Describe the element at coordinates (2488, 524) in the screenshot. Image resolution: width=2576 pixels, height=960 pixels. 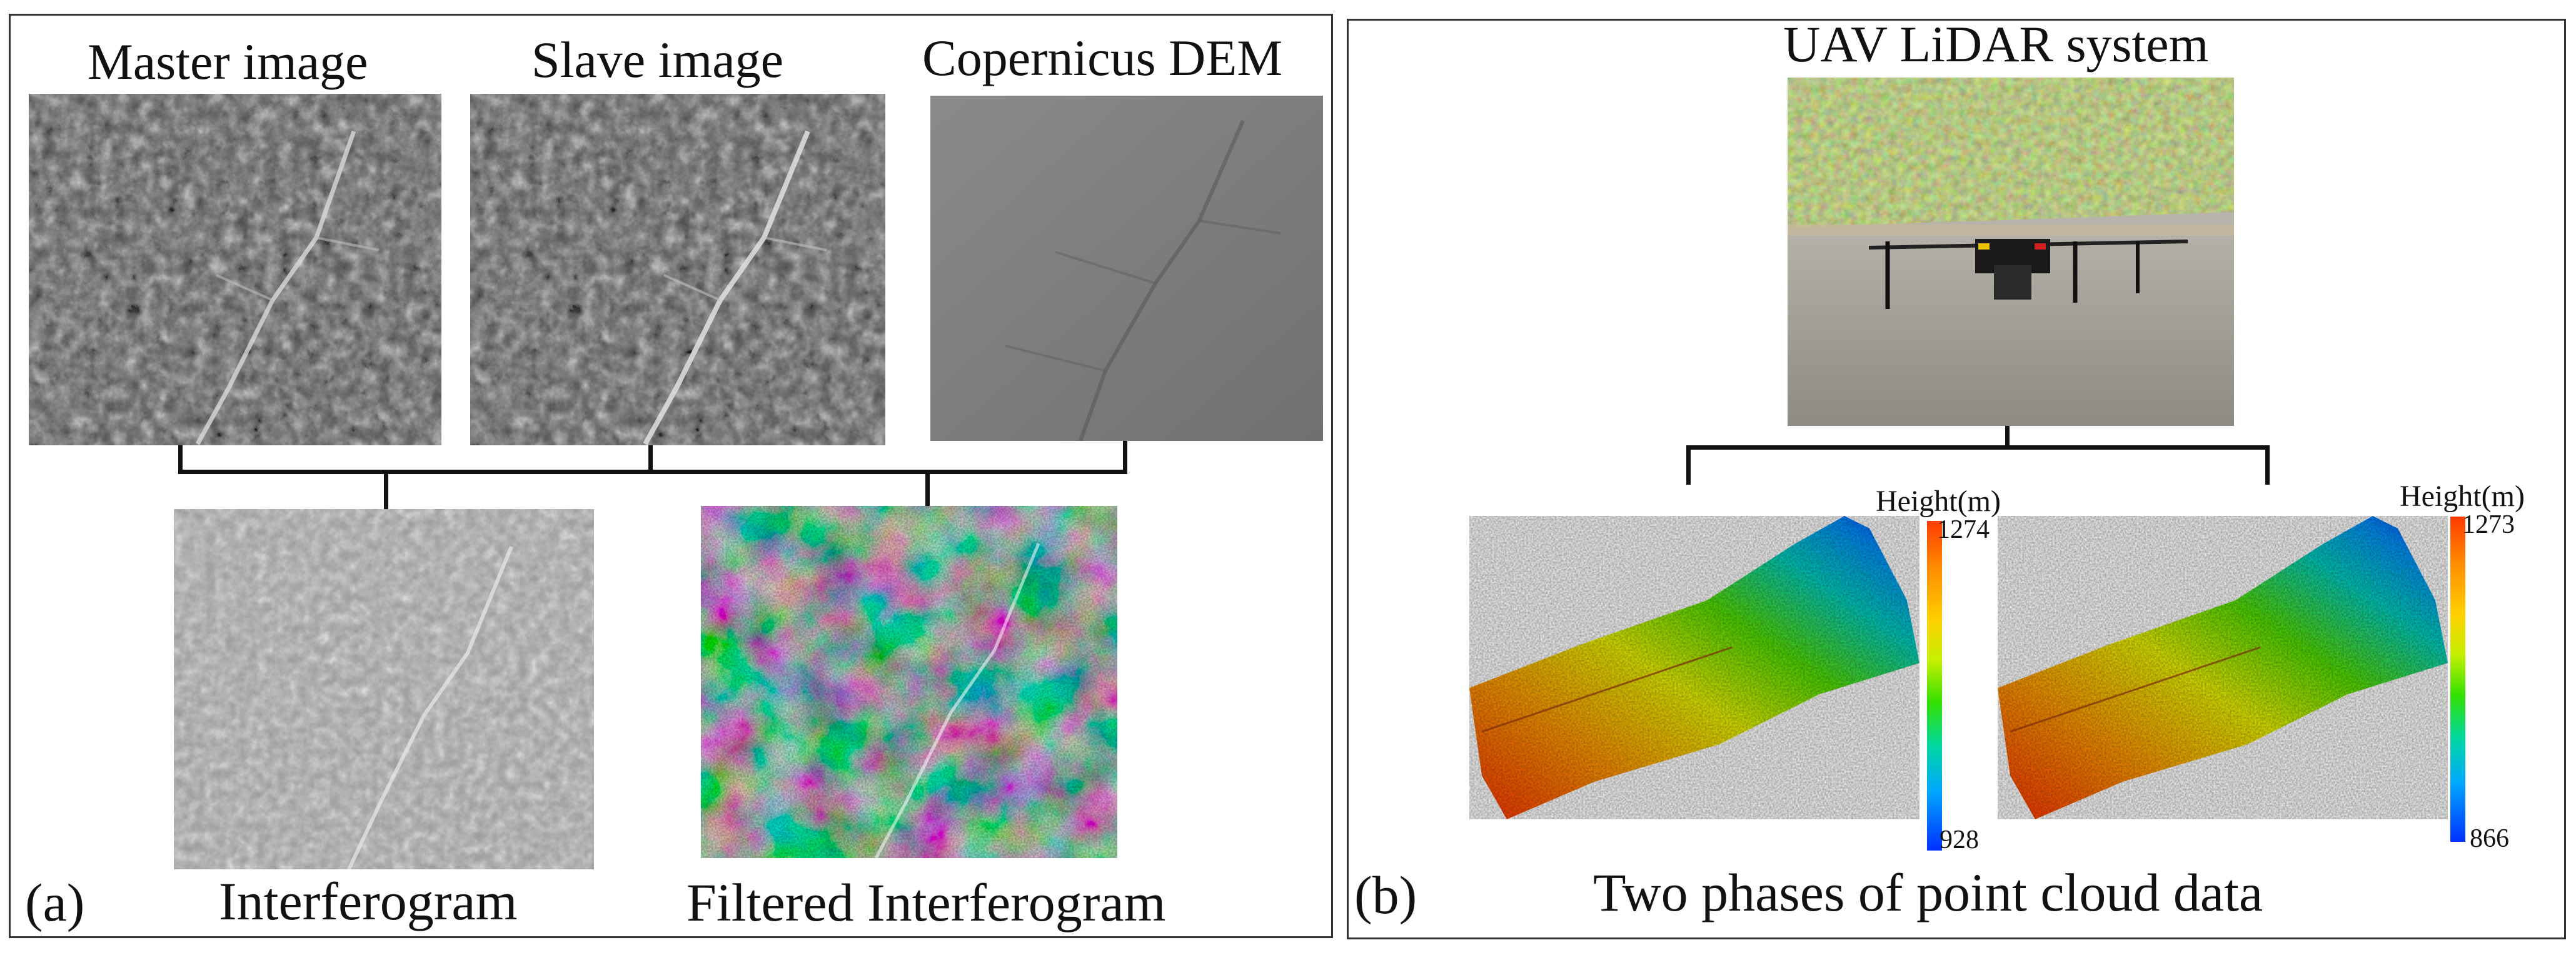
I see `phase2-max-value: 1273` at that location.